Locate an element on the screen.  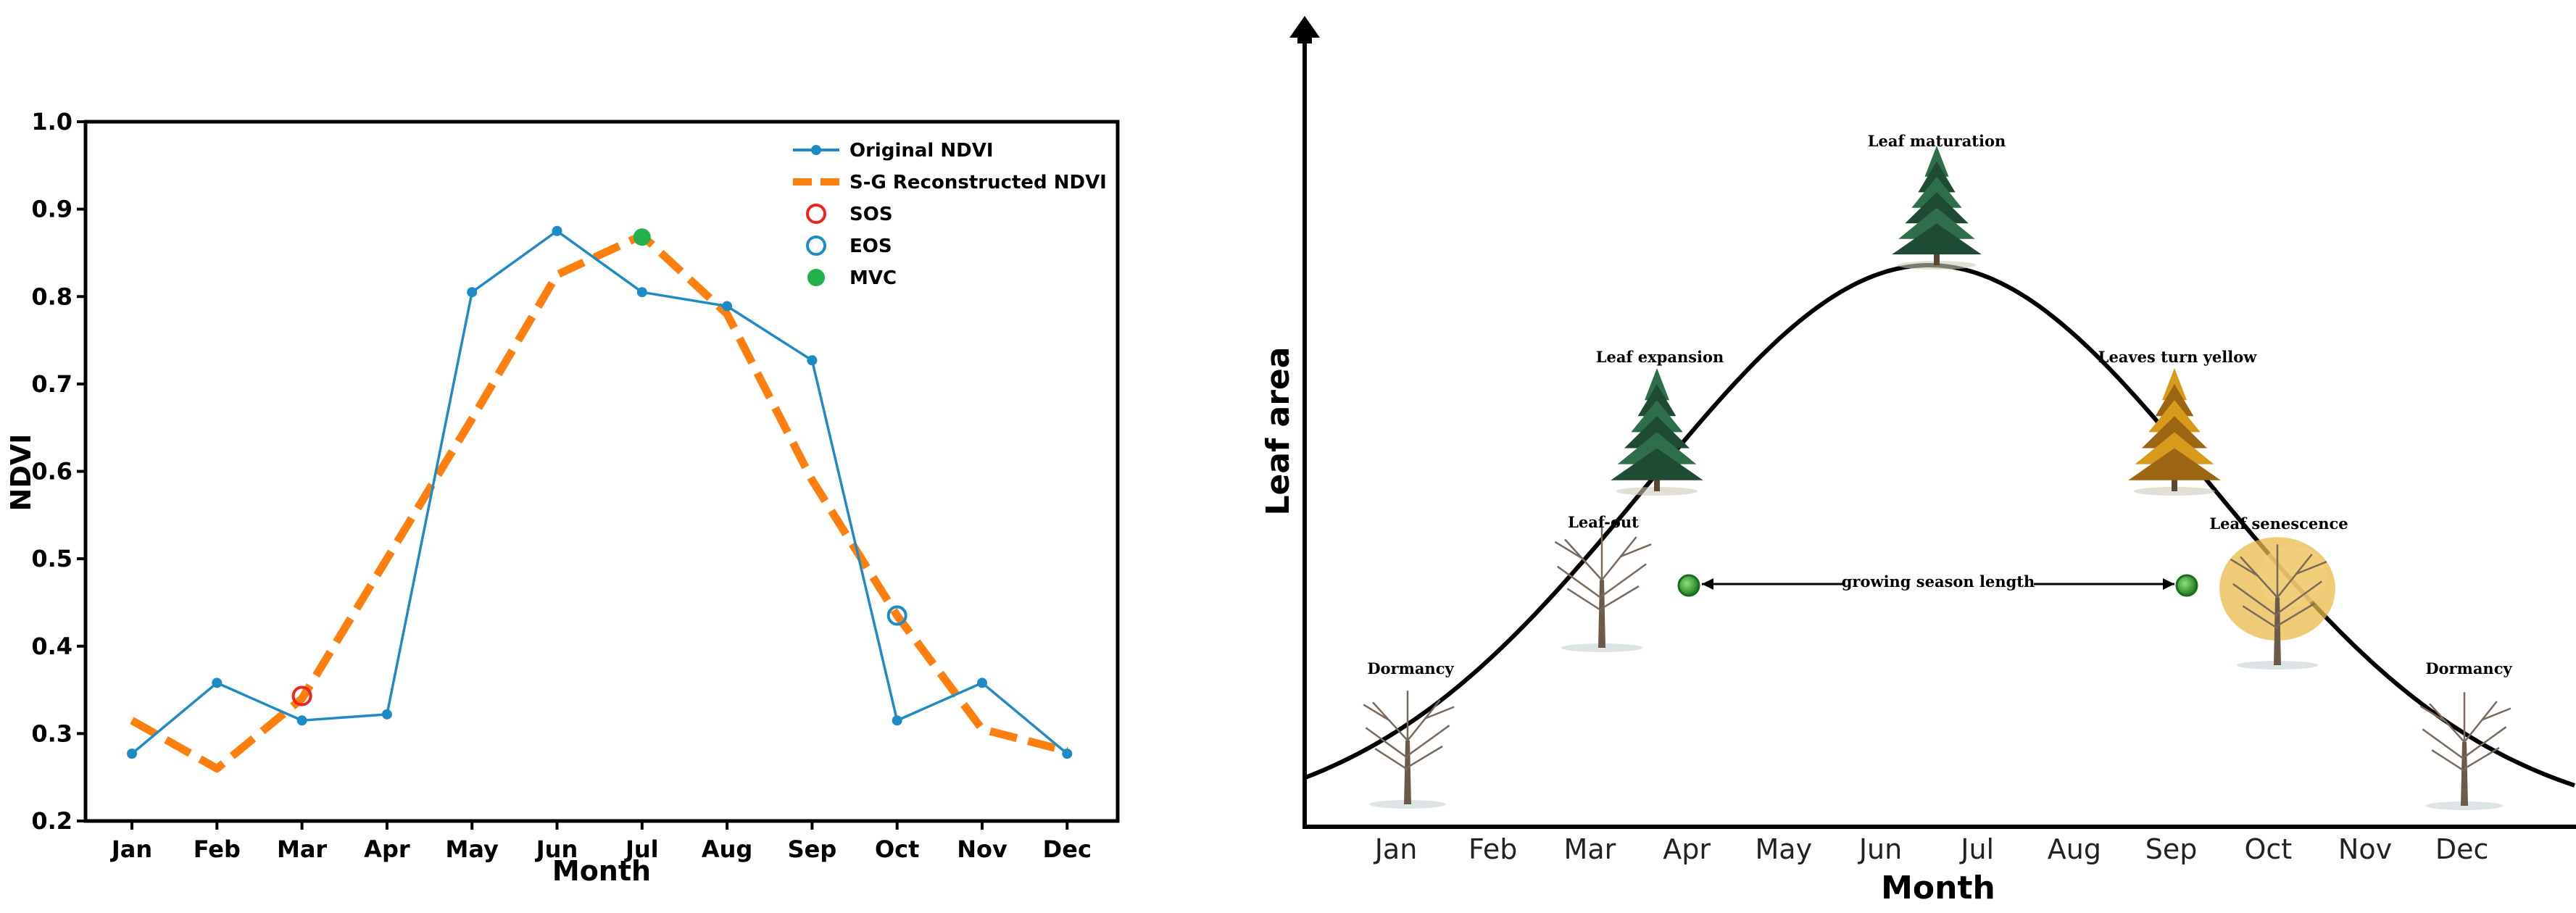
month-tick-label: Mar is located at coordinates (1590, 849).